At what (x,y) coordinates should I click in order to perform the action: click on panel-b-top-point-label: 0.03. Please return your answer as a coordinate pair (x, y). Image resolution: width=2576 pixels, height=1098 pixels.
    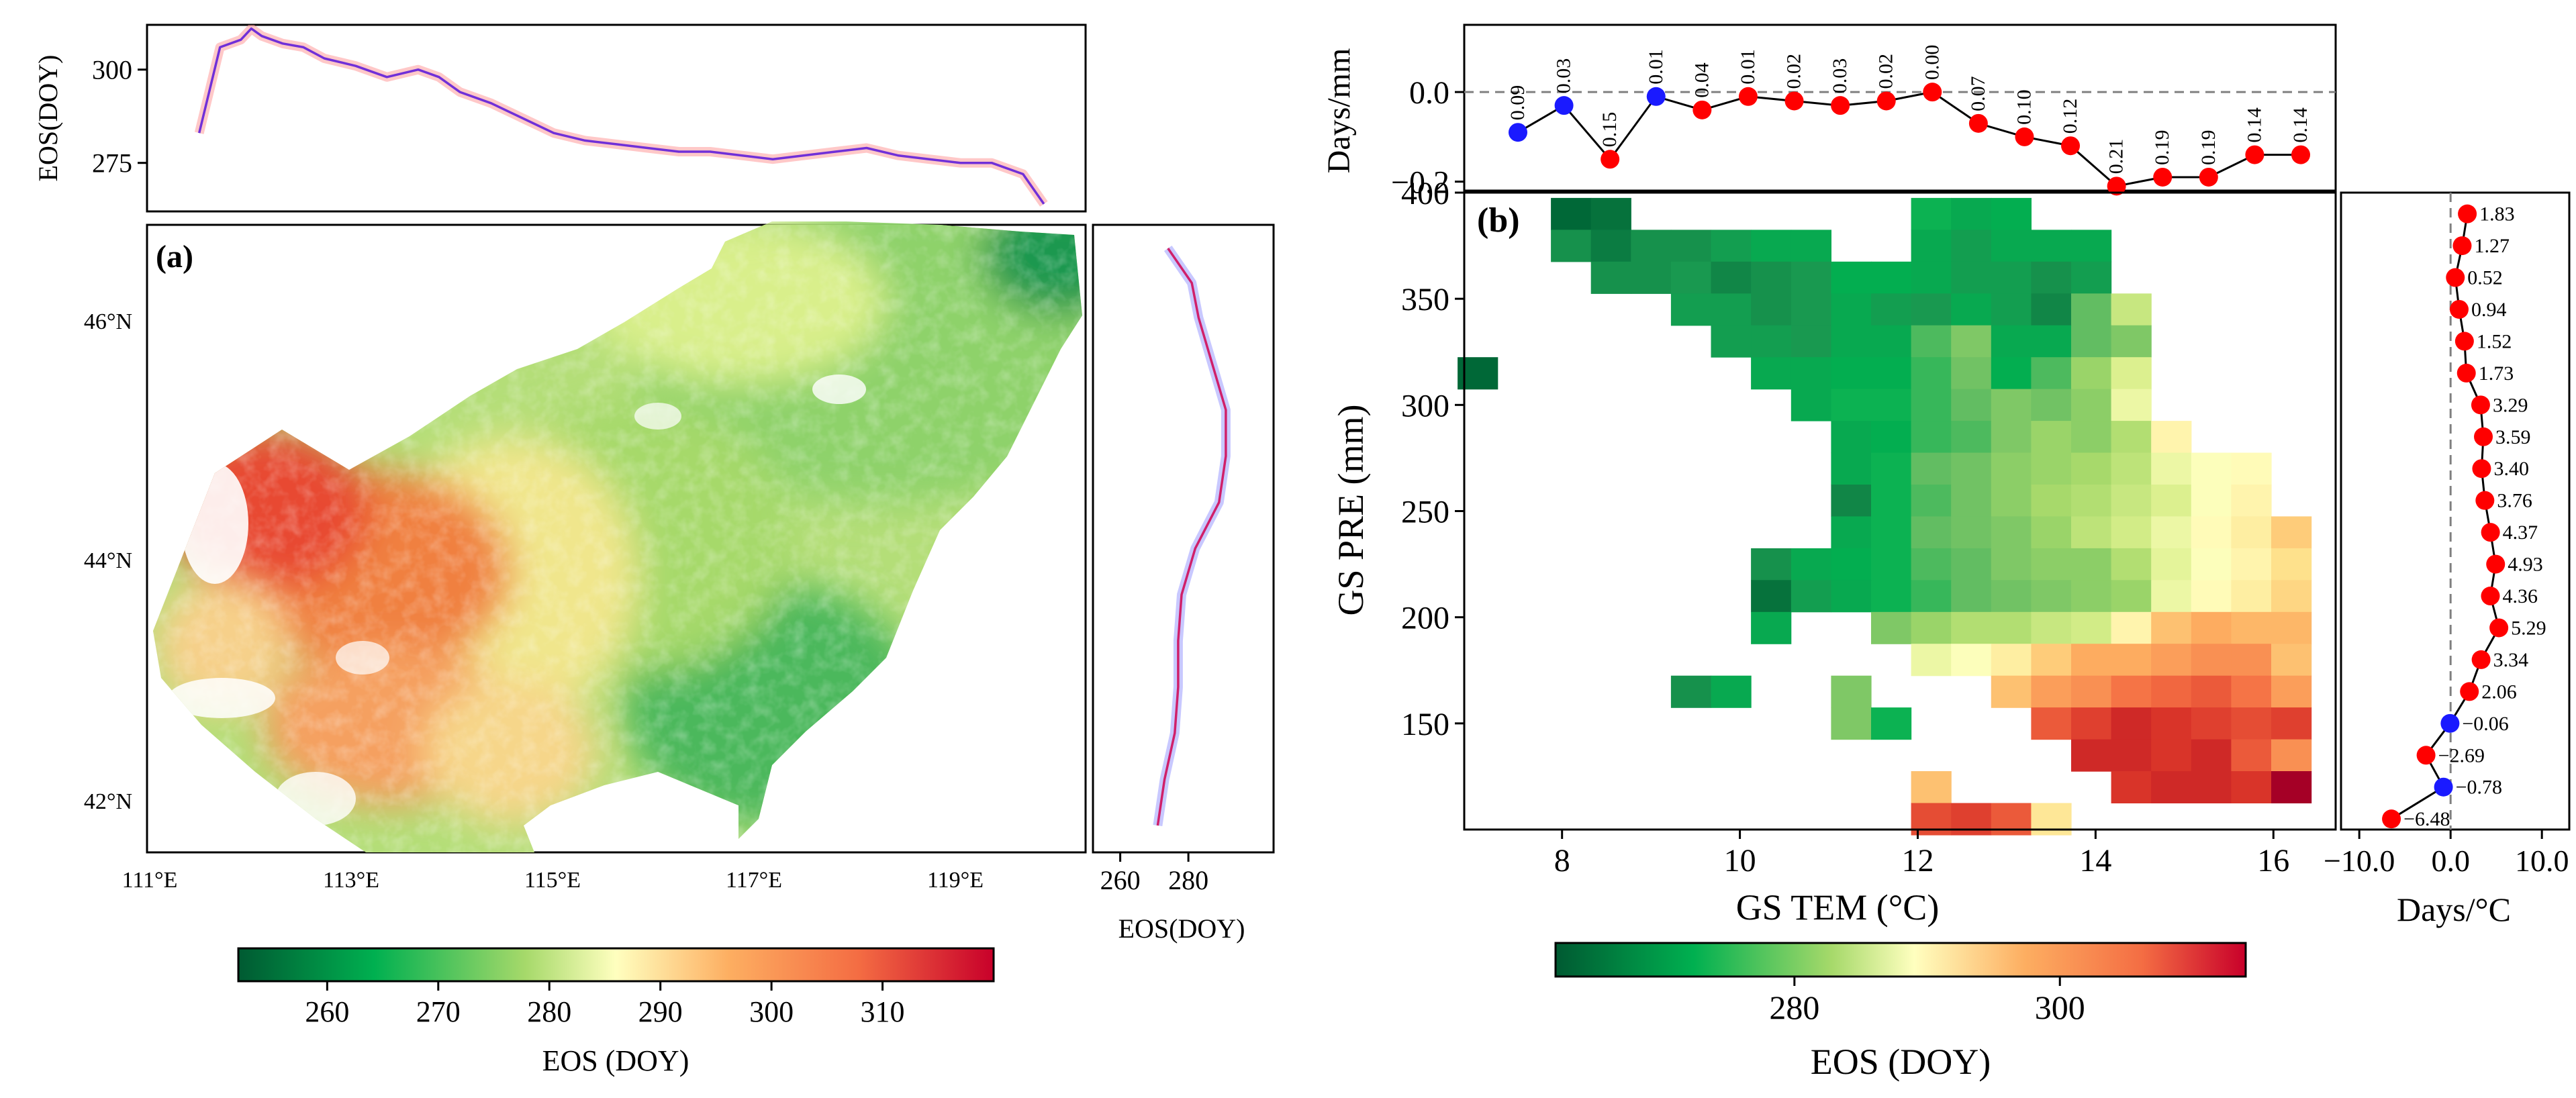
    Looking at the image, I should click on (1840, 76).